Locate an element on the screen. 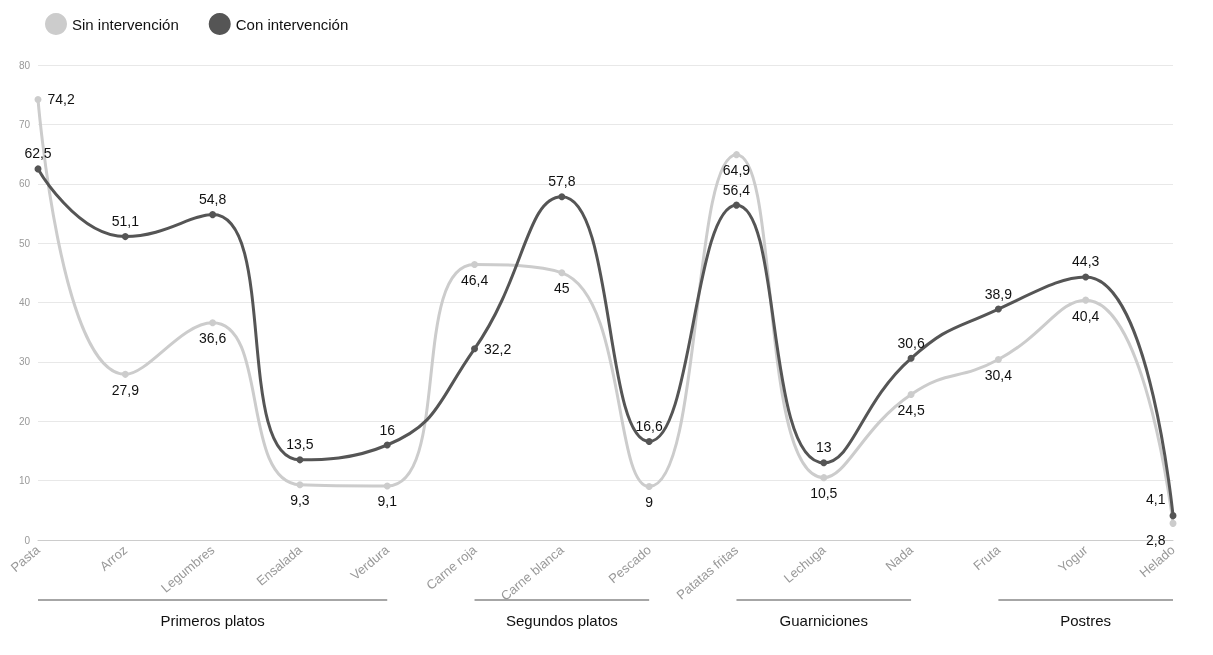 This screenshot has height=655, width=1213. data-label: 9,1 is located at coordinates (387, 501).